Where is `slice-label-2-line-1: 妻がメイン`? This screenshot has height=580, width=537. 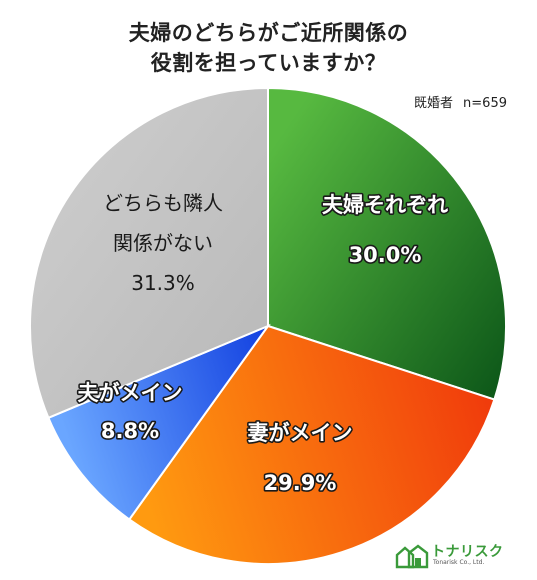 slice-label-2-line-1: 妻がメイン is located at coordinates (300, 433).